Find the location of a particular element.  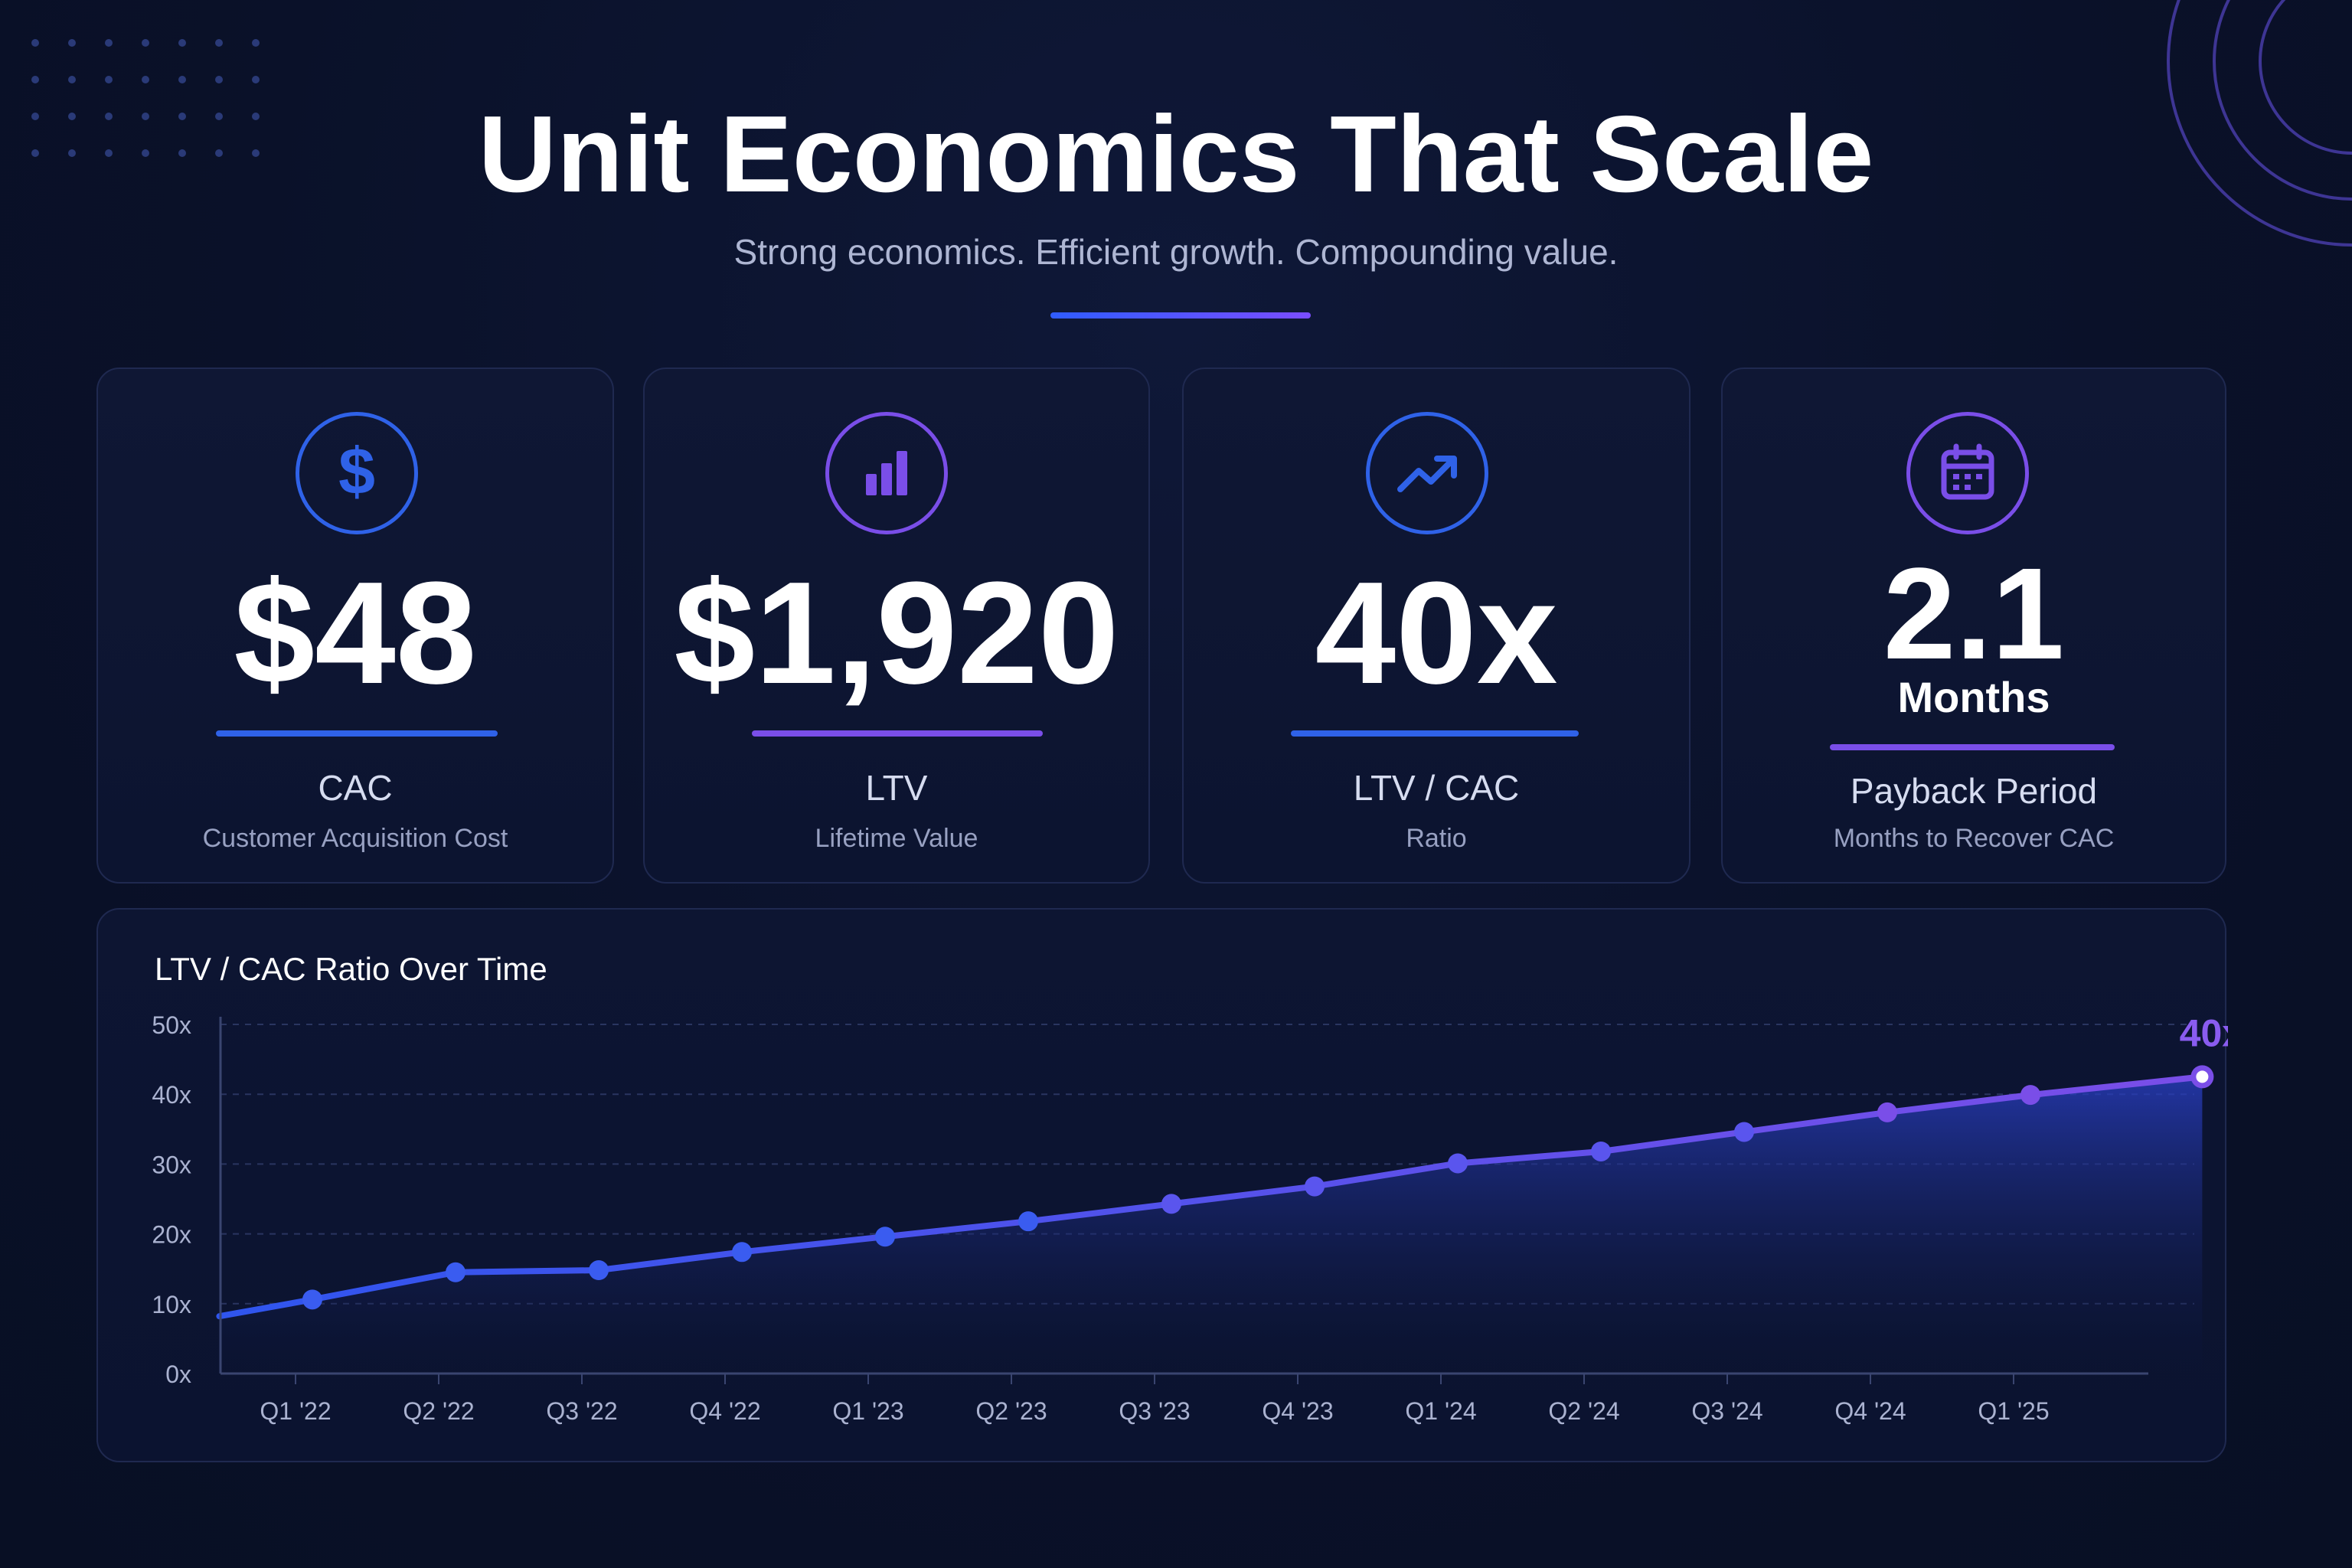

metric-value: 40x is located at coordinates (1436, 633).